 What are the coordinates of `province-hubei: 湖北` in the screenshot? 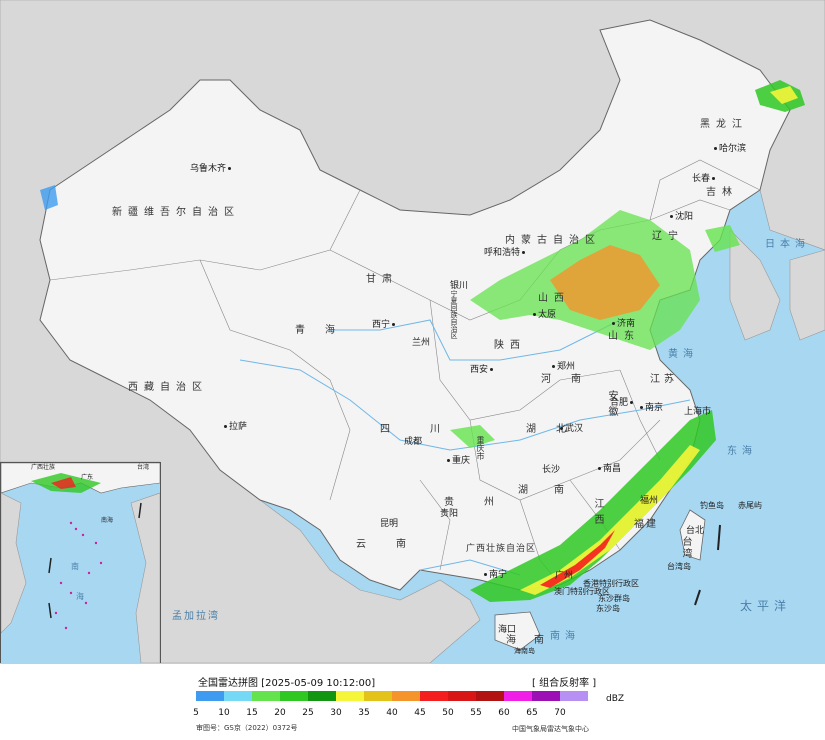 It's located at (556, 429).